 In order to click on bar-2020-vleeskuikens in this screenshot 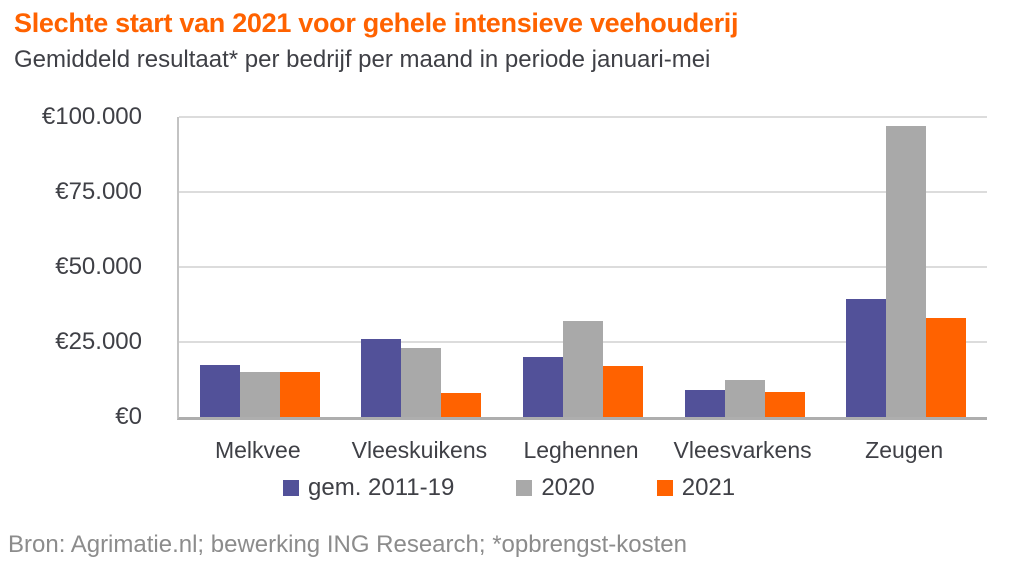, I will do `click(421, 382)`.